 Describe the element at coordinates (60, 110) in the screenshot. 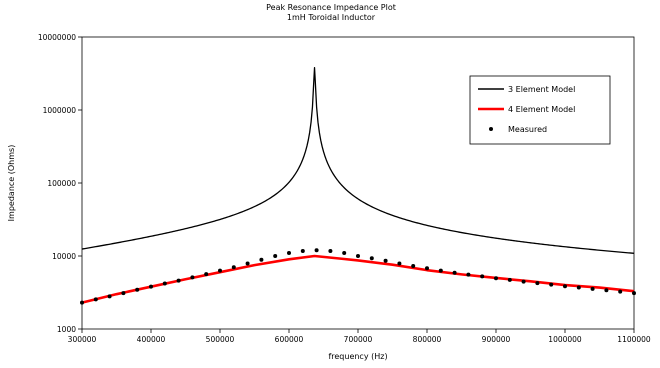

I see `y-tick-label: 1000000` at that location.